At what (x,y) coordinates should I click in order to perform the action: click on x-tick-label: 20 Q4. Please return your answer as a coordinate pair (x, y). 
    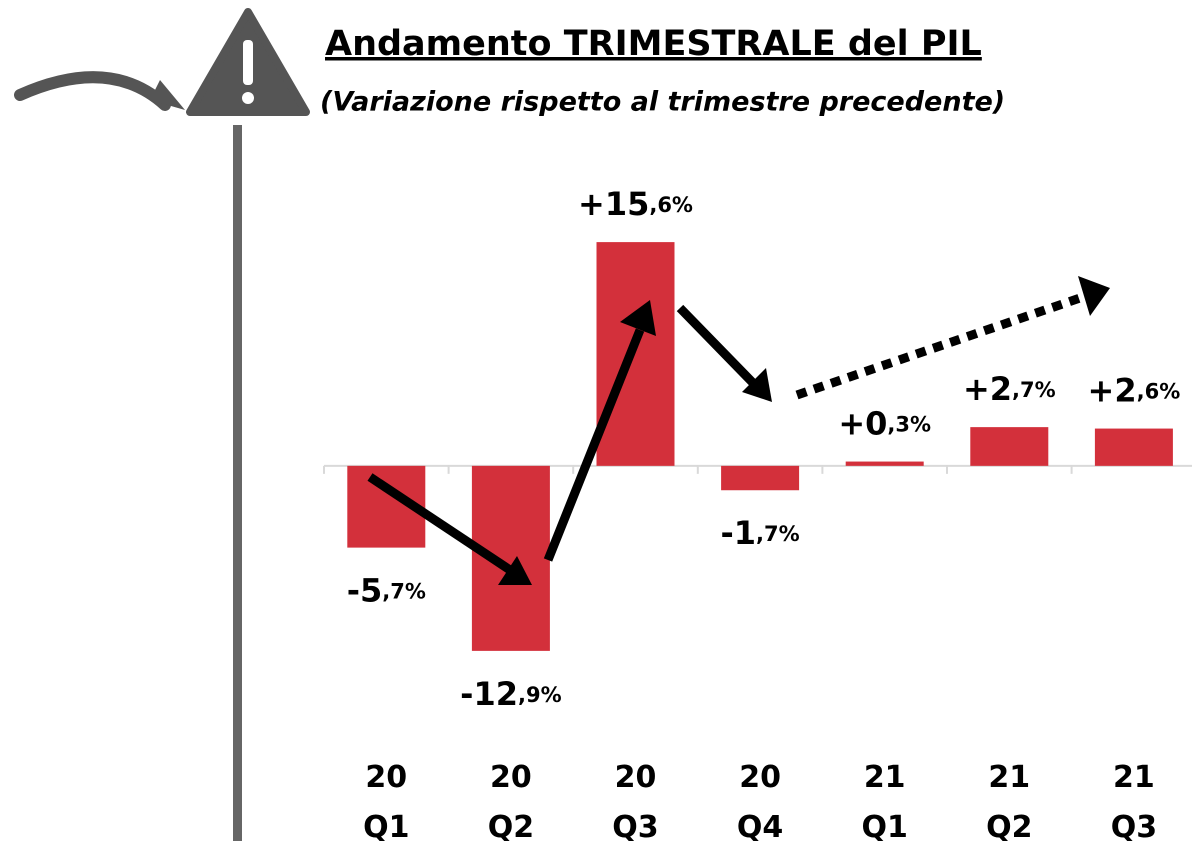
    Looking at the image, I should click on (760, 800).